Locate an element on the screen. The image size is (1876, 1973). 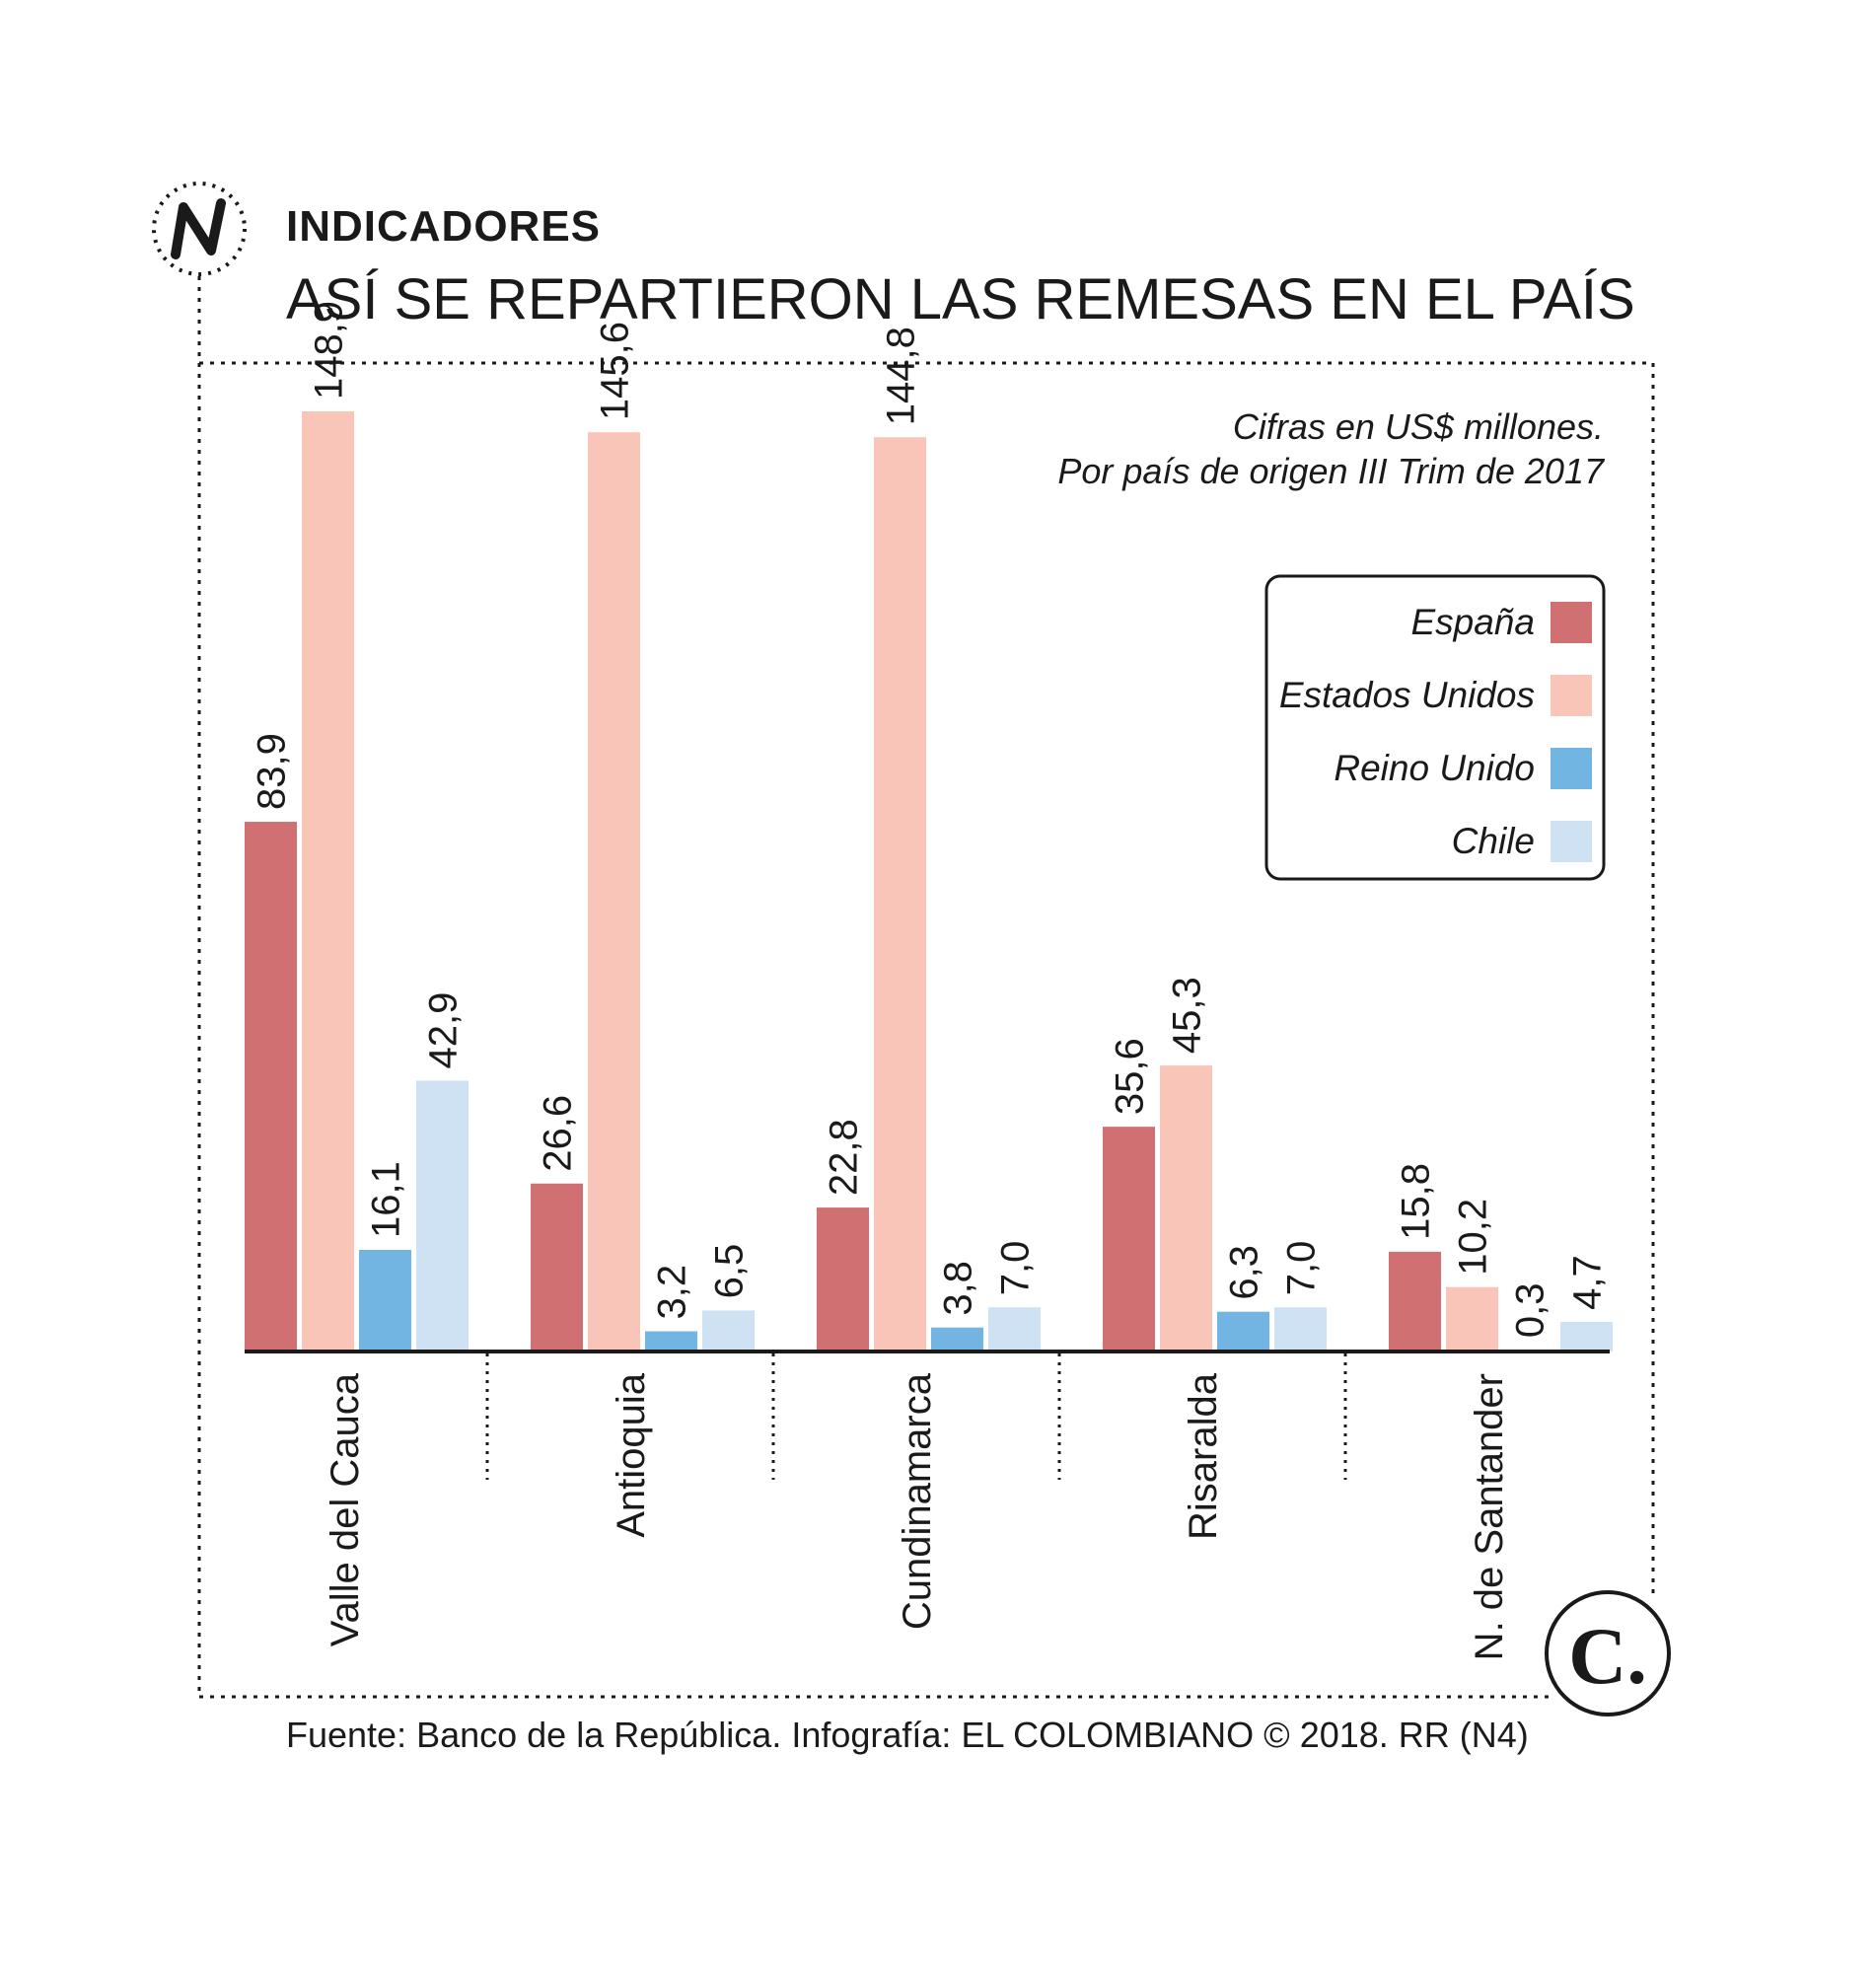
value-label-1-1: 145,6 is located at coordinates (615, 371).